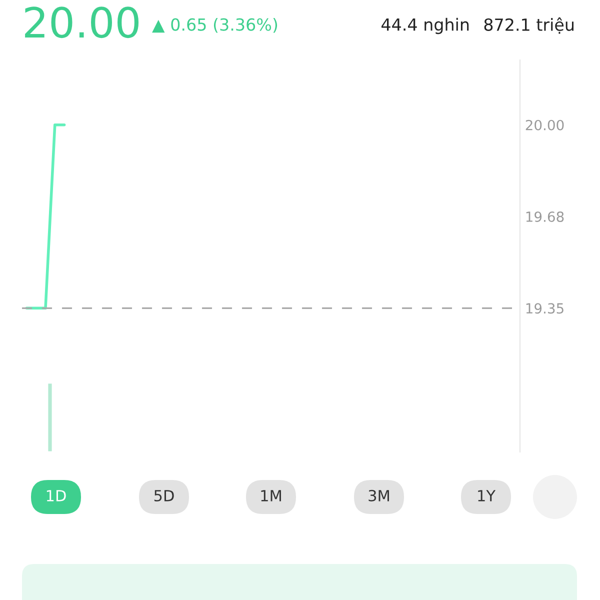 Image resolution: width=600 pixels, height=600 pixels. I want to click on y-tick-label: 19.68, so click(545, 216).